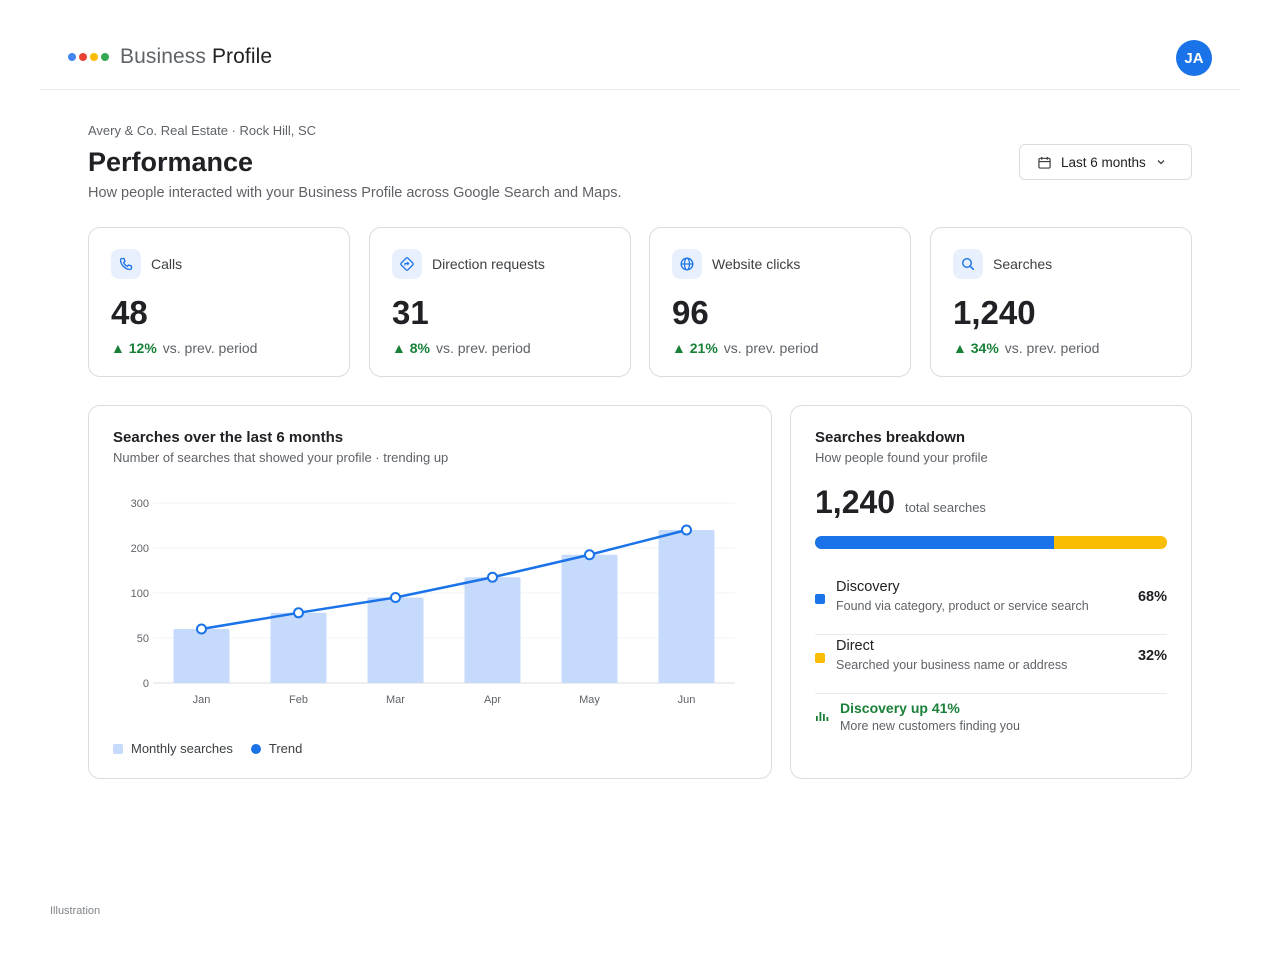 The width and height of the screenshot is (1280, 956). Describe the element at coordinates (411, 348) in the screenshot. I see `delta-up-value: ▲ 8%` at that location.